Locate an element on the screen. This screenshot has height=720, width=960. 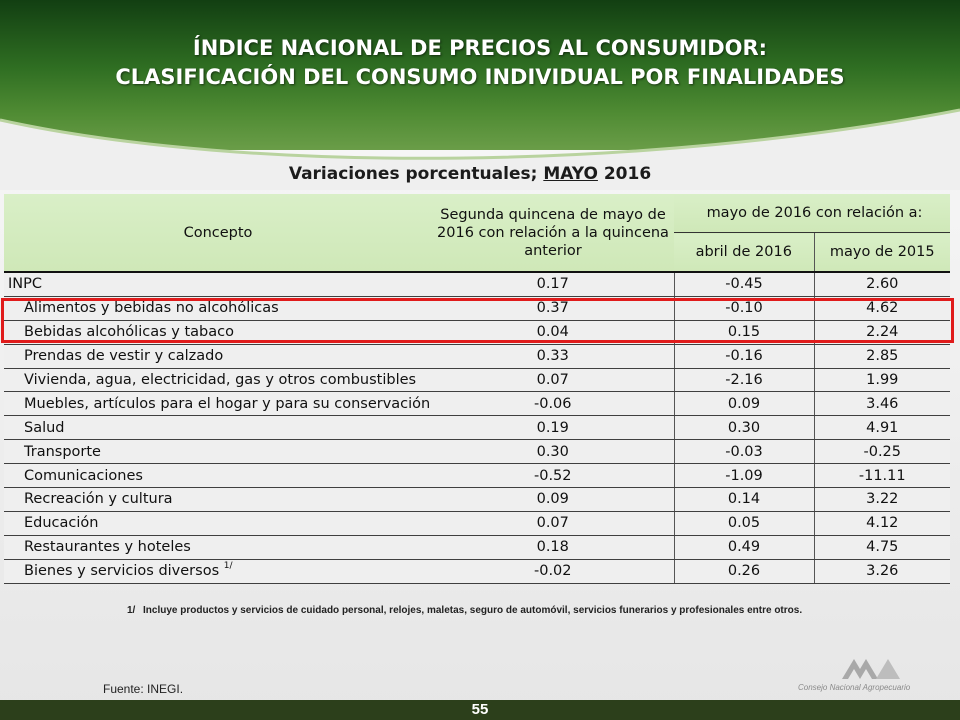
row-mayo-2015: 3.26 is located at coordinates (882, 571).